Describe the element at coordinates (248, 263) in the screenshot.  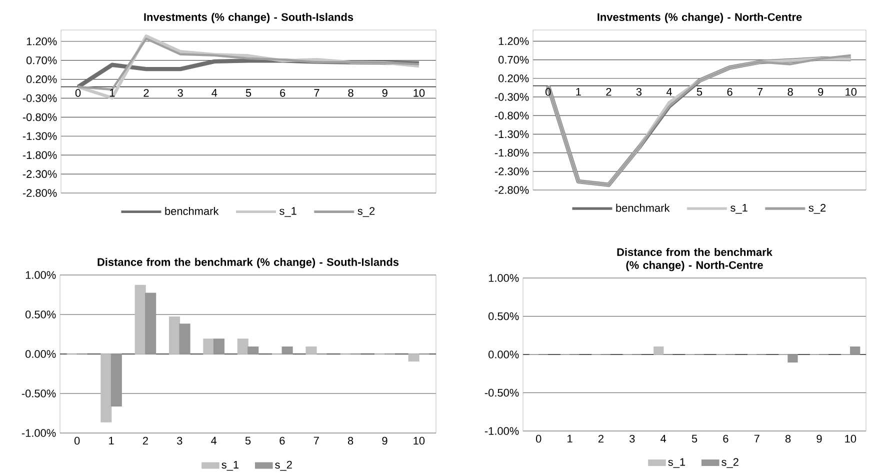
I see `chart-title: Distance from the benchmark (% change) - South-Islands` at that location.